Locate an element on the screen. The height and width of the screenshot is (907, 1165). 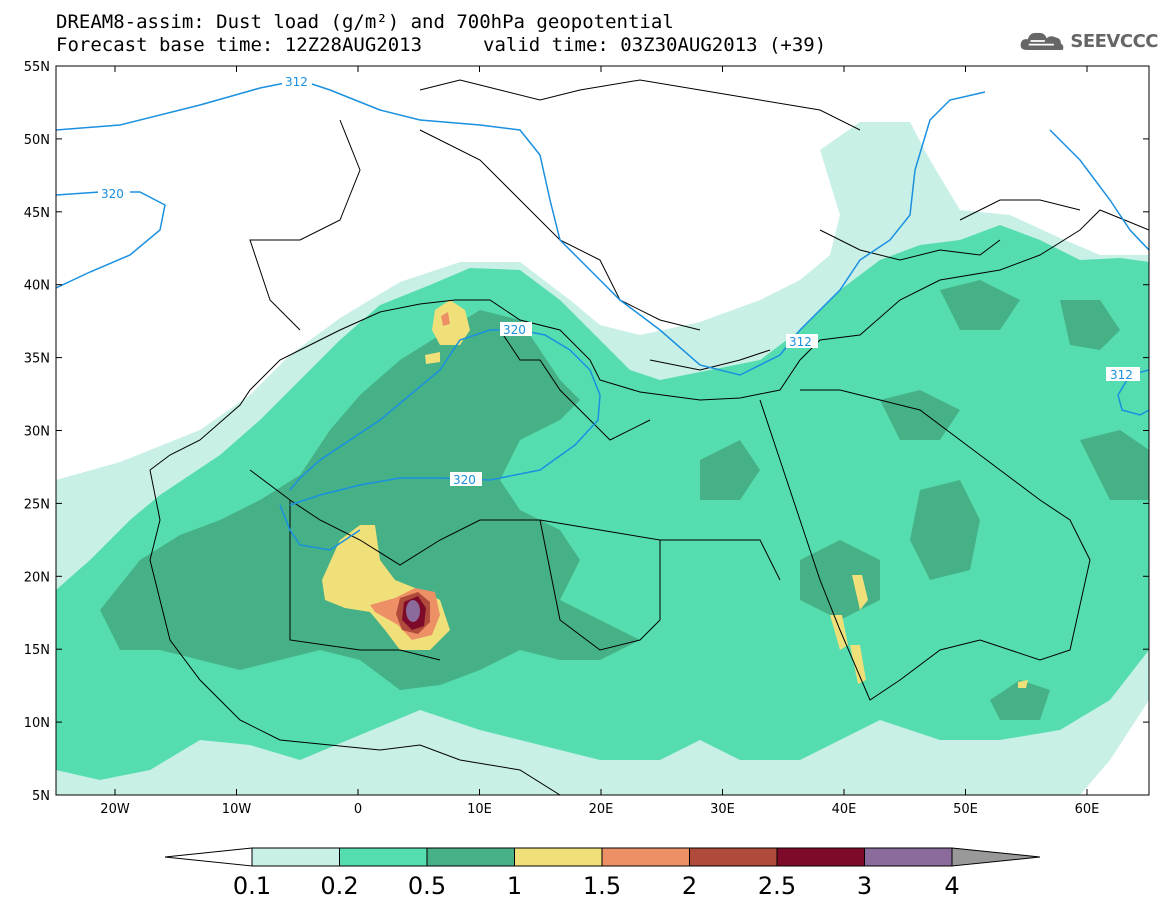
lon-label: 0 is located at coordinates (358, 809).